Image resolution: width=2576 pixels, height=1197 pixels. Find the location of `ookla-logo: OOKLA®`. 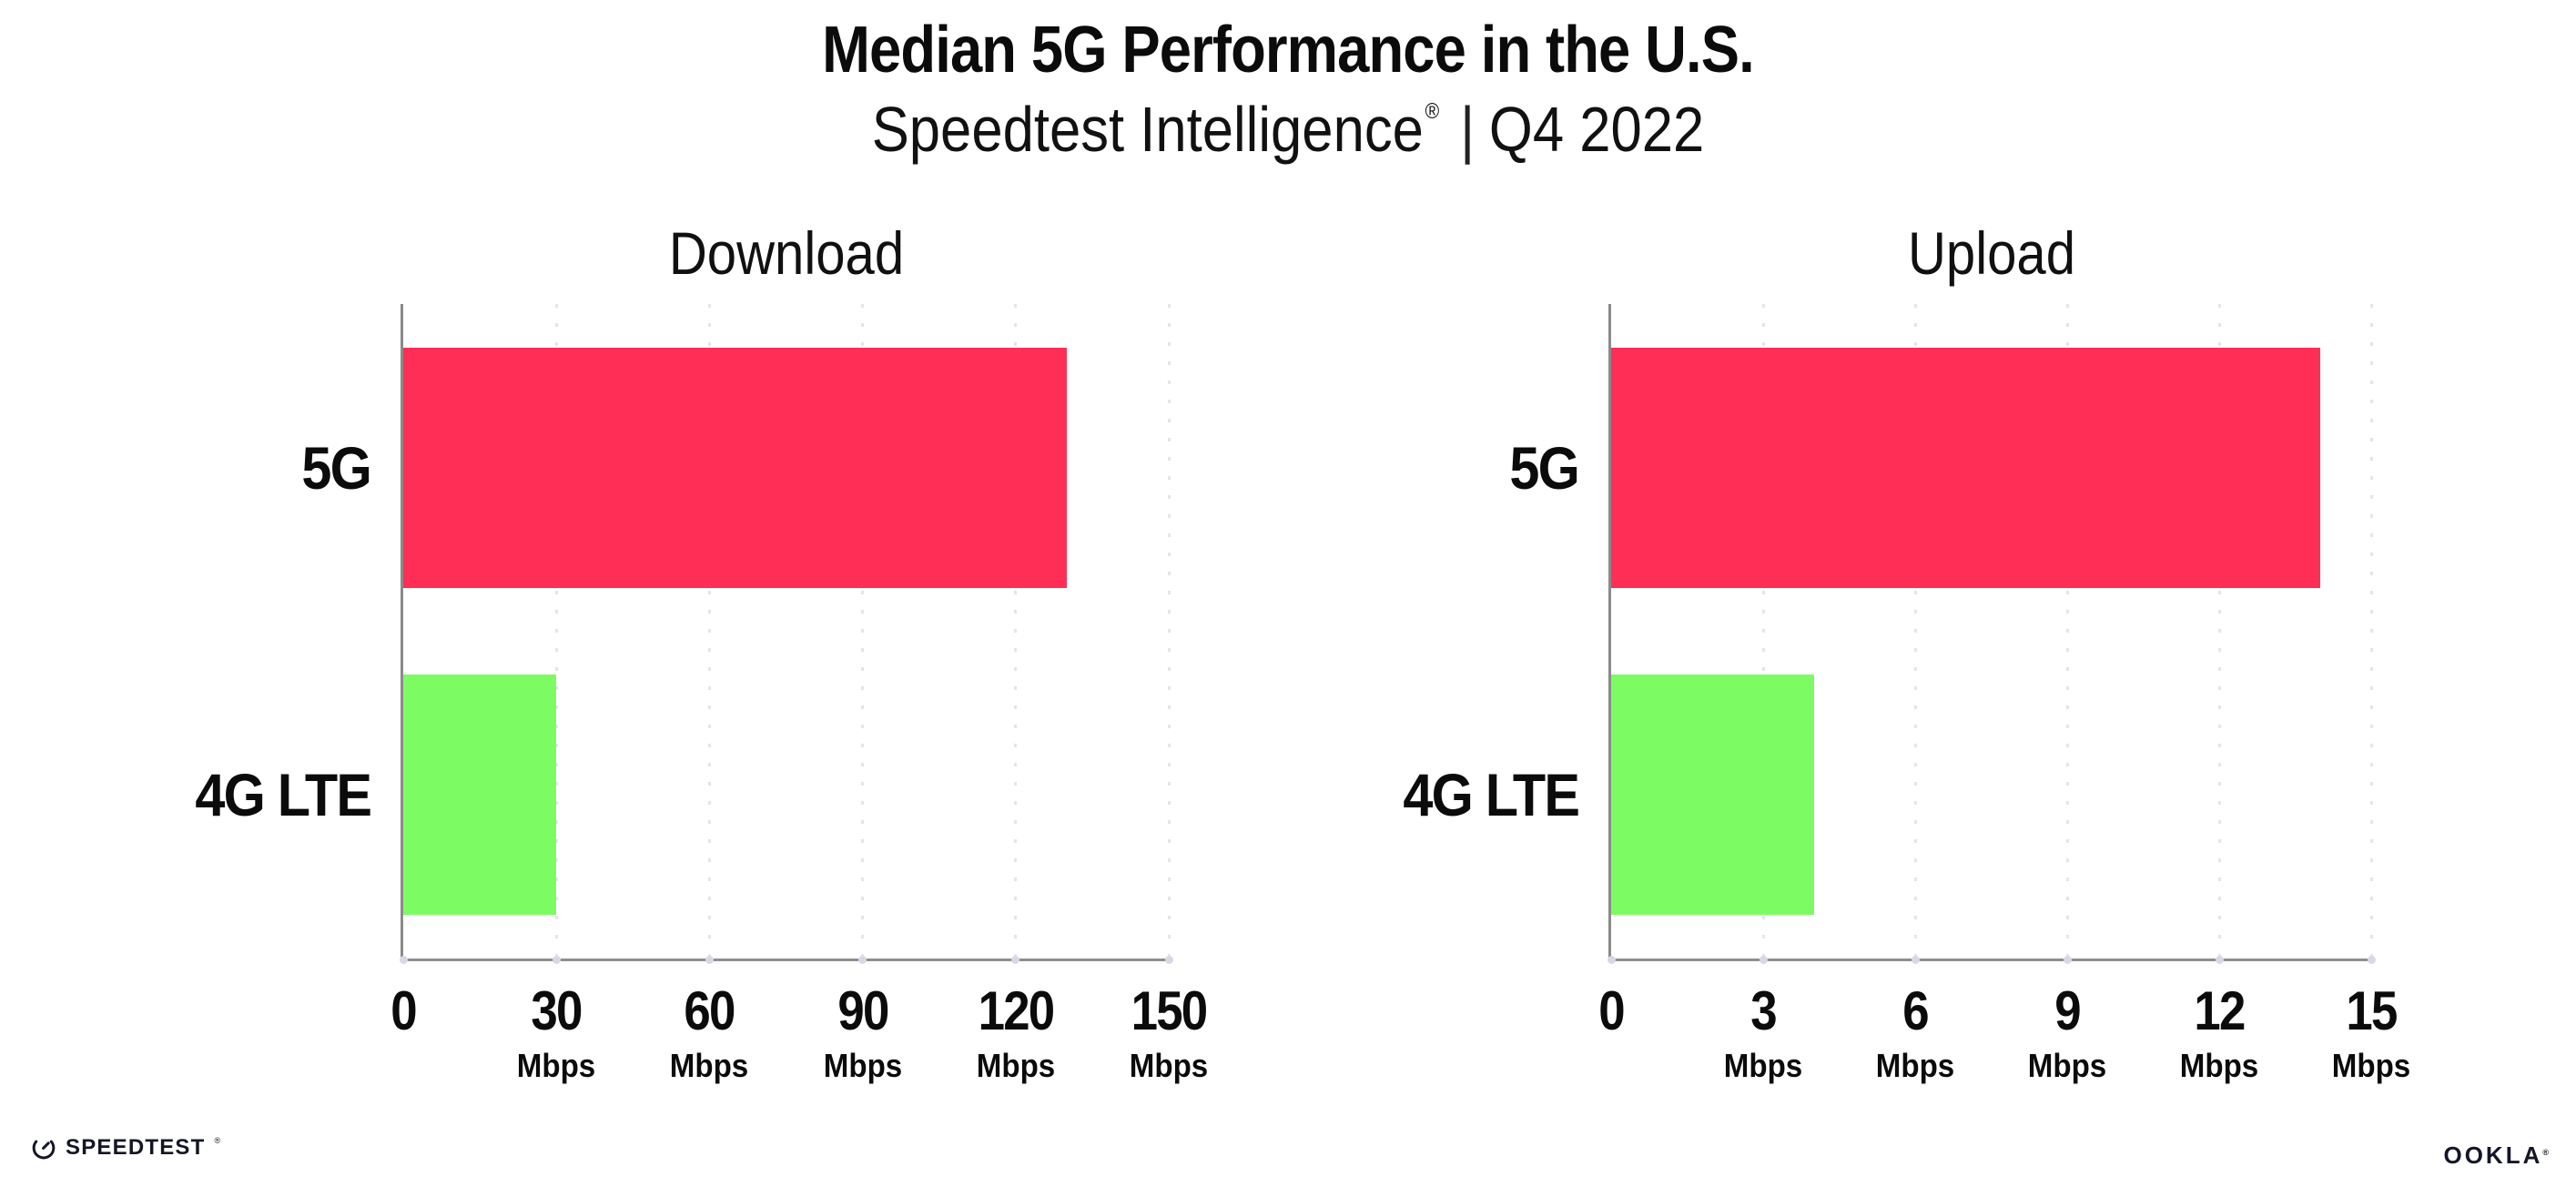

ookla-logo: OOKLA® is located at coordinates (2496, 1156).